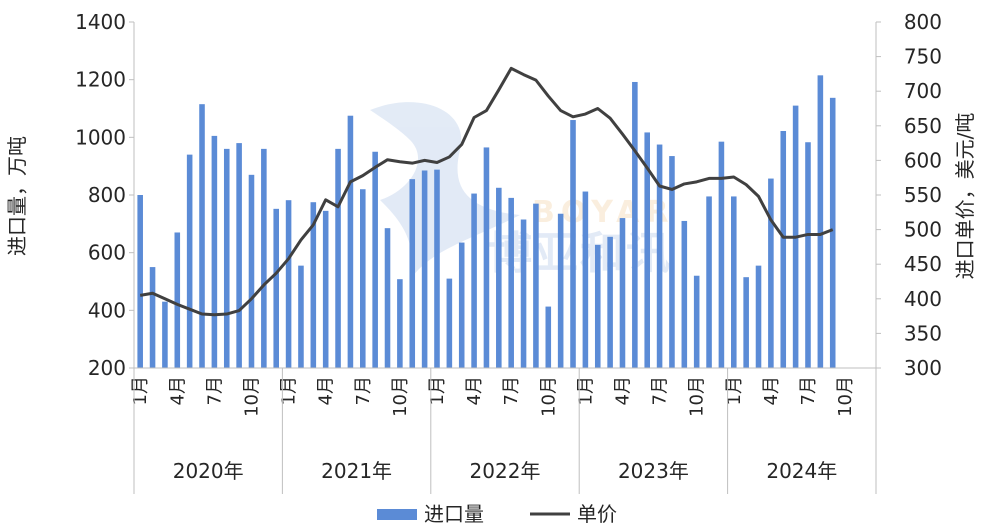 This screenshot has height=531, width=985. Describe the element at coordinates (923, 368) in the screenshot. I see `right-tick-label: 300` at that location.